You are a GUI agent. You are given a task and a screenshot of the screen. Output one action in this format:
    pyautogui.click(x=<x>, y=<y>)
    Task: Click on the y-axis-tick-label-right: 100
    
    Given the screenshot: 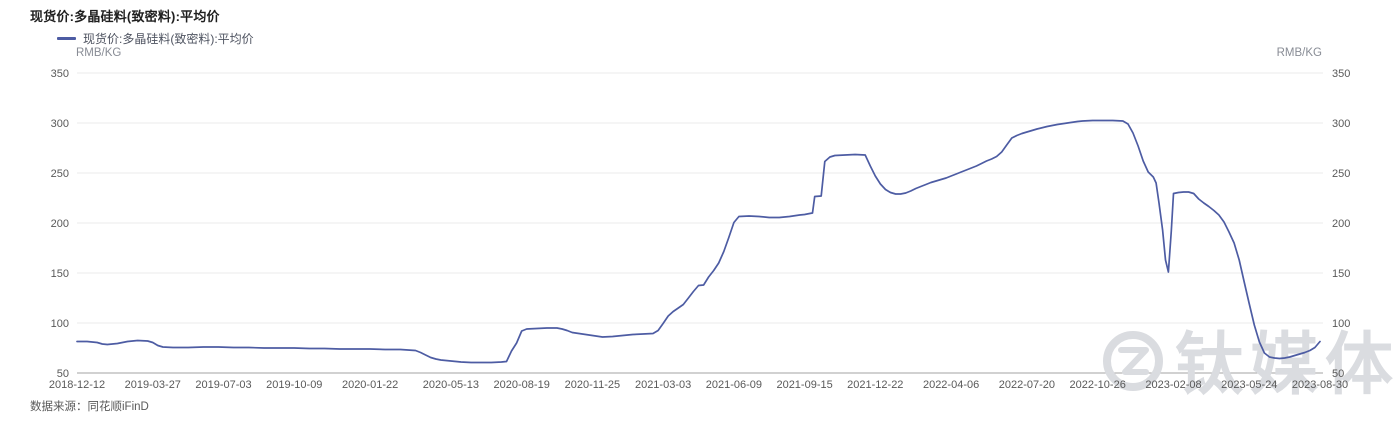 What is the action you would take?
    pyautogui.click(x=1341, y=324)
    